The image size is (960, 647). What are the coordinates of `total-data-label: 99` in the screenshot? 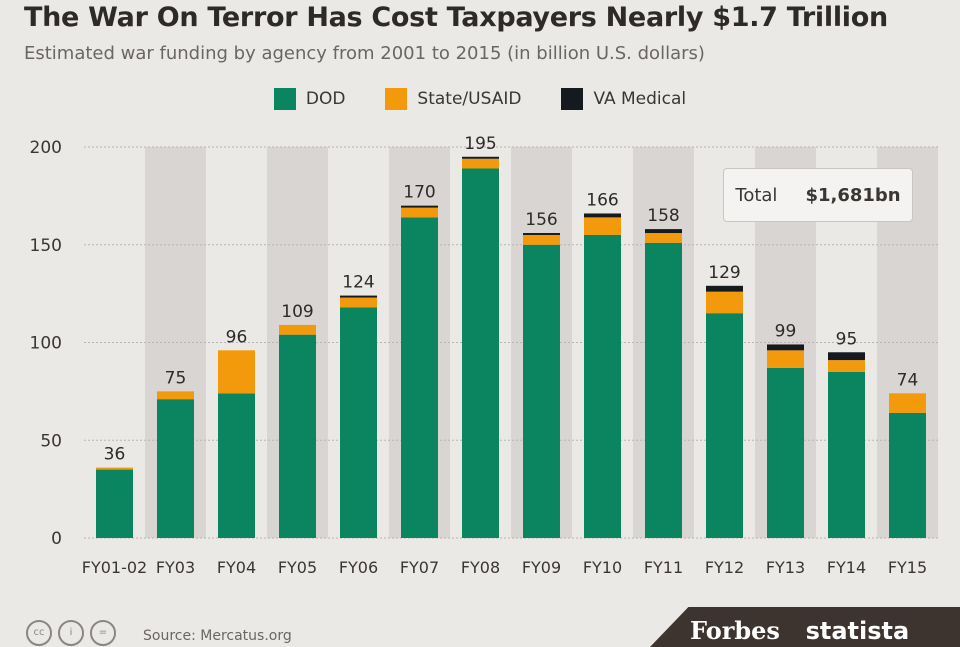 It's located at (786, 331).